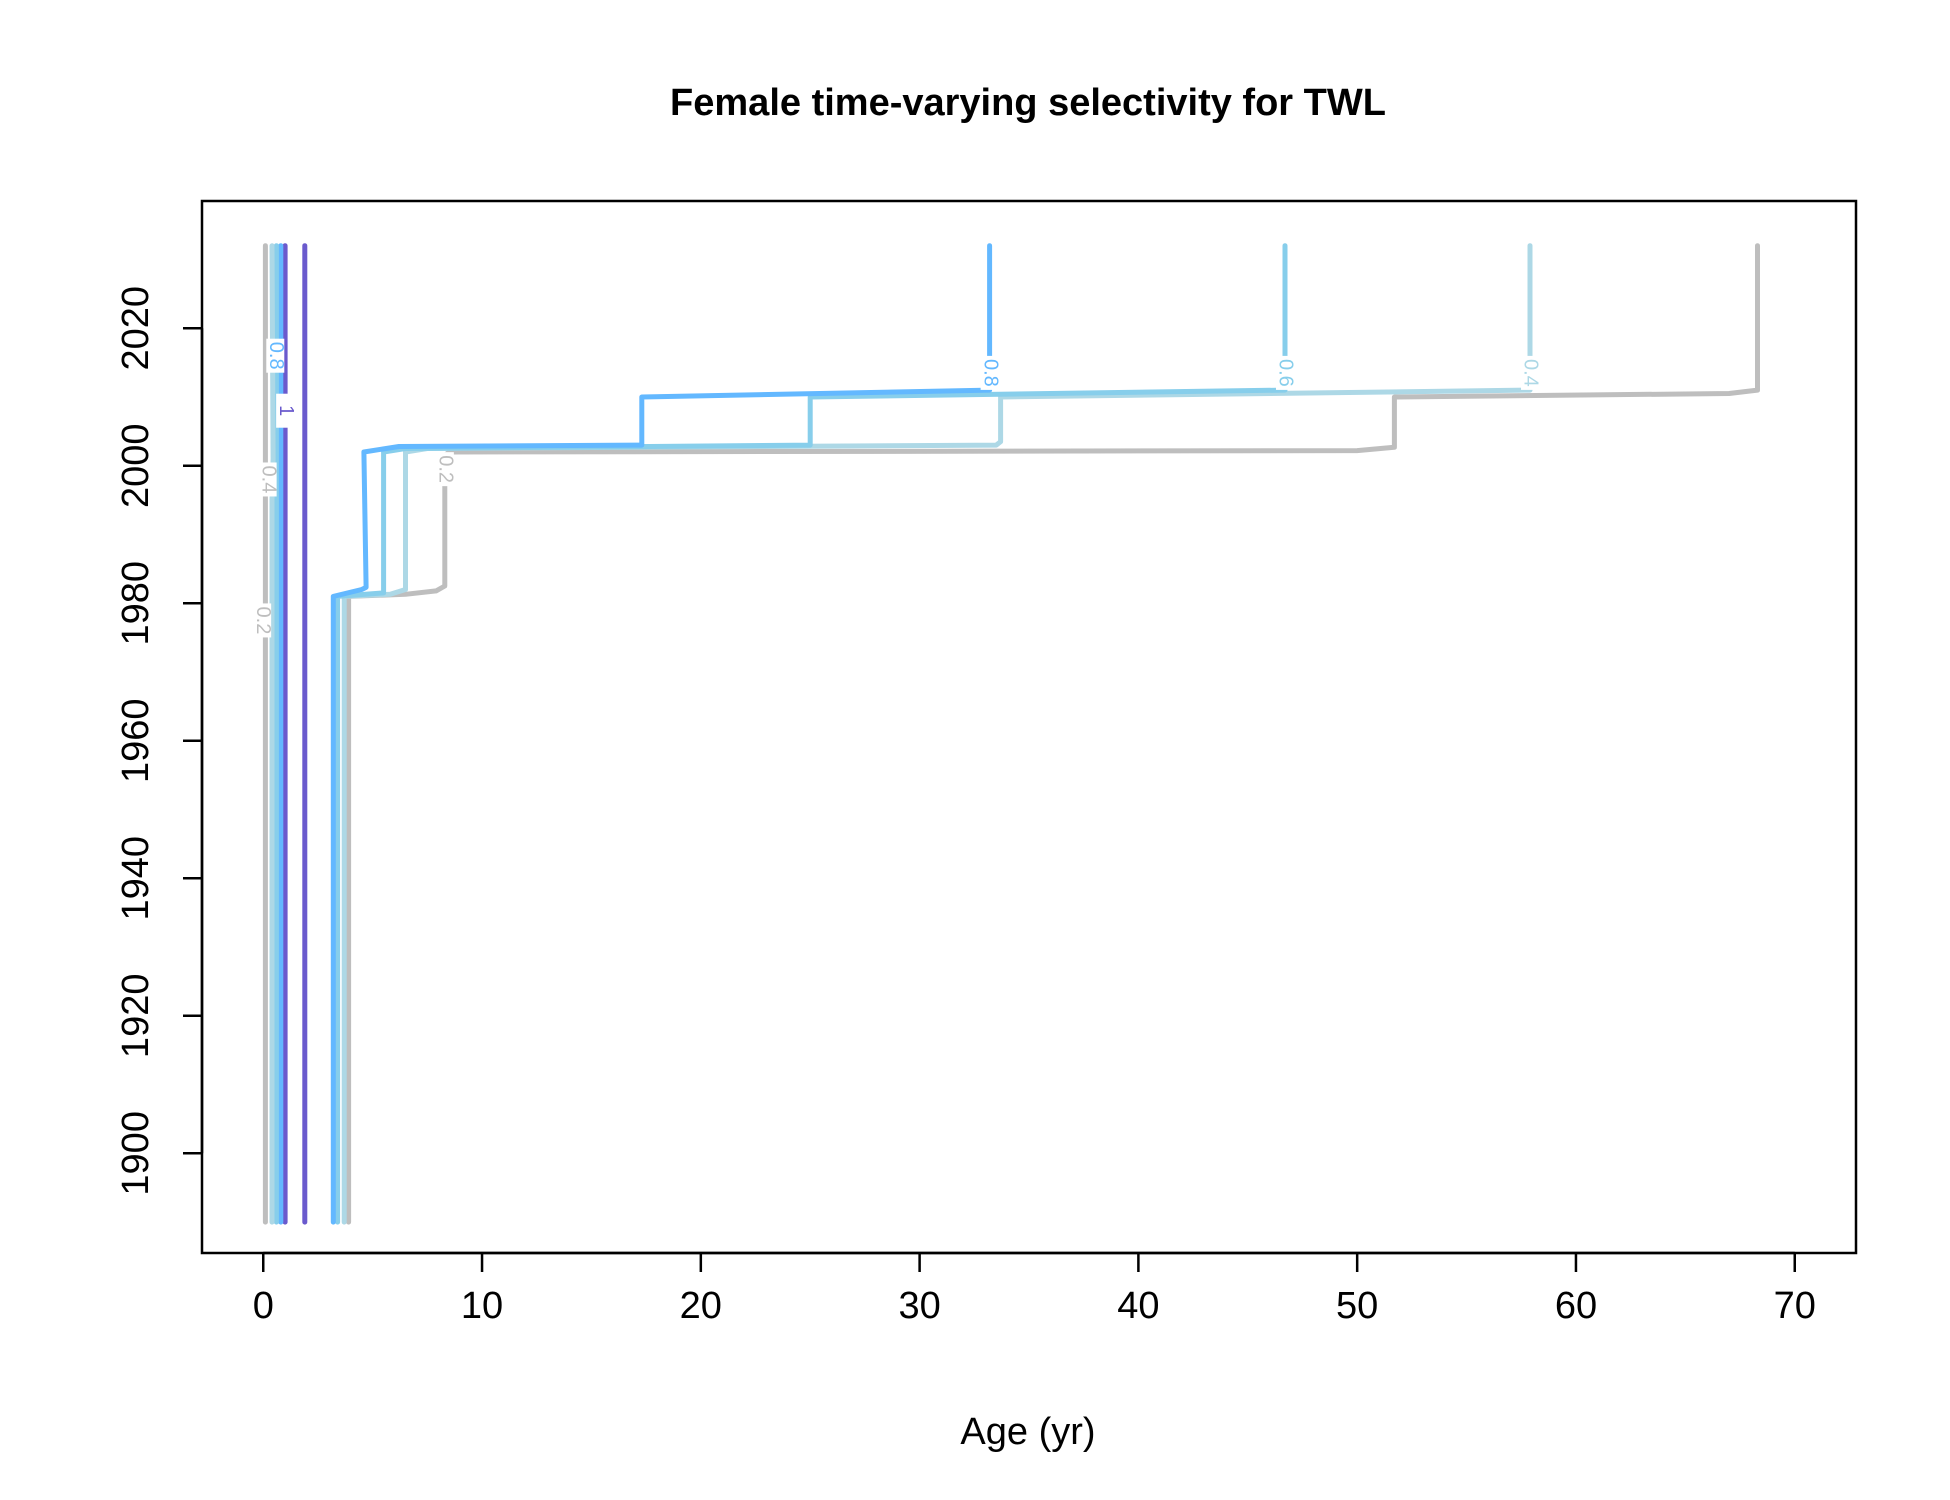  Describe the element at coordinates (136, 328) in the screenshot. I see `y-tick-label: 2020` at that location.